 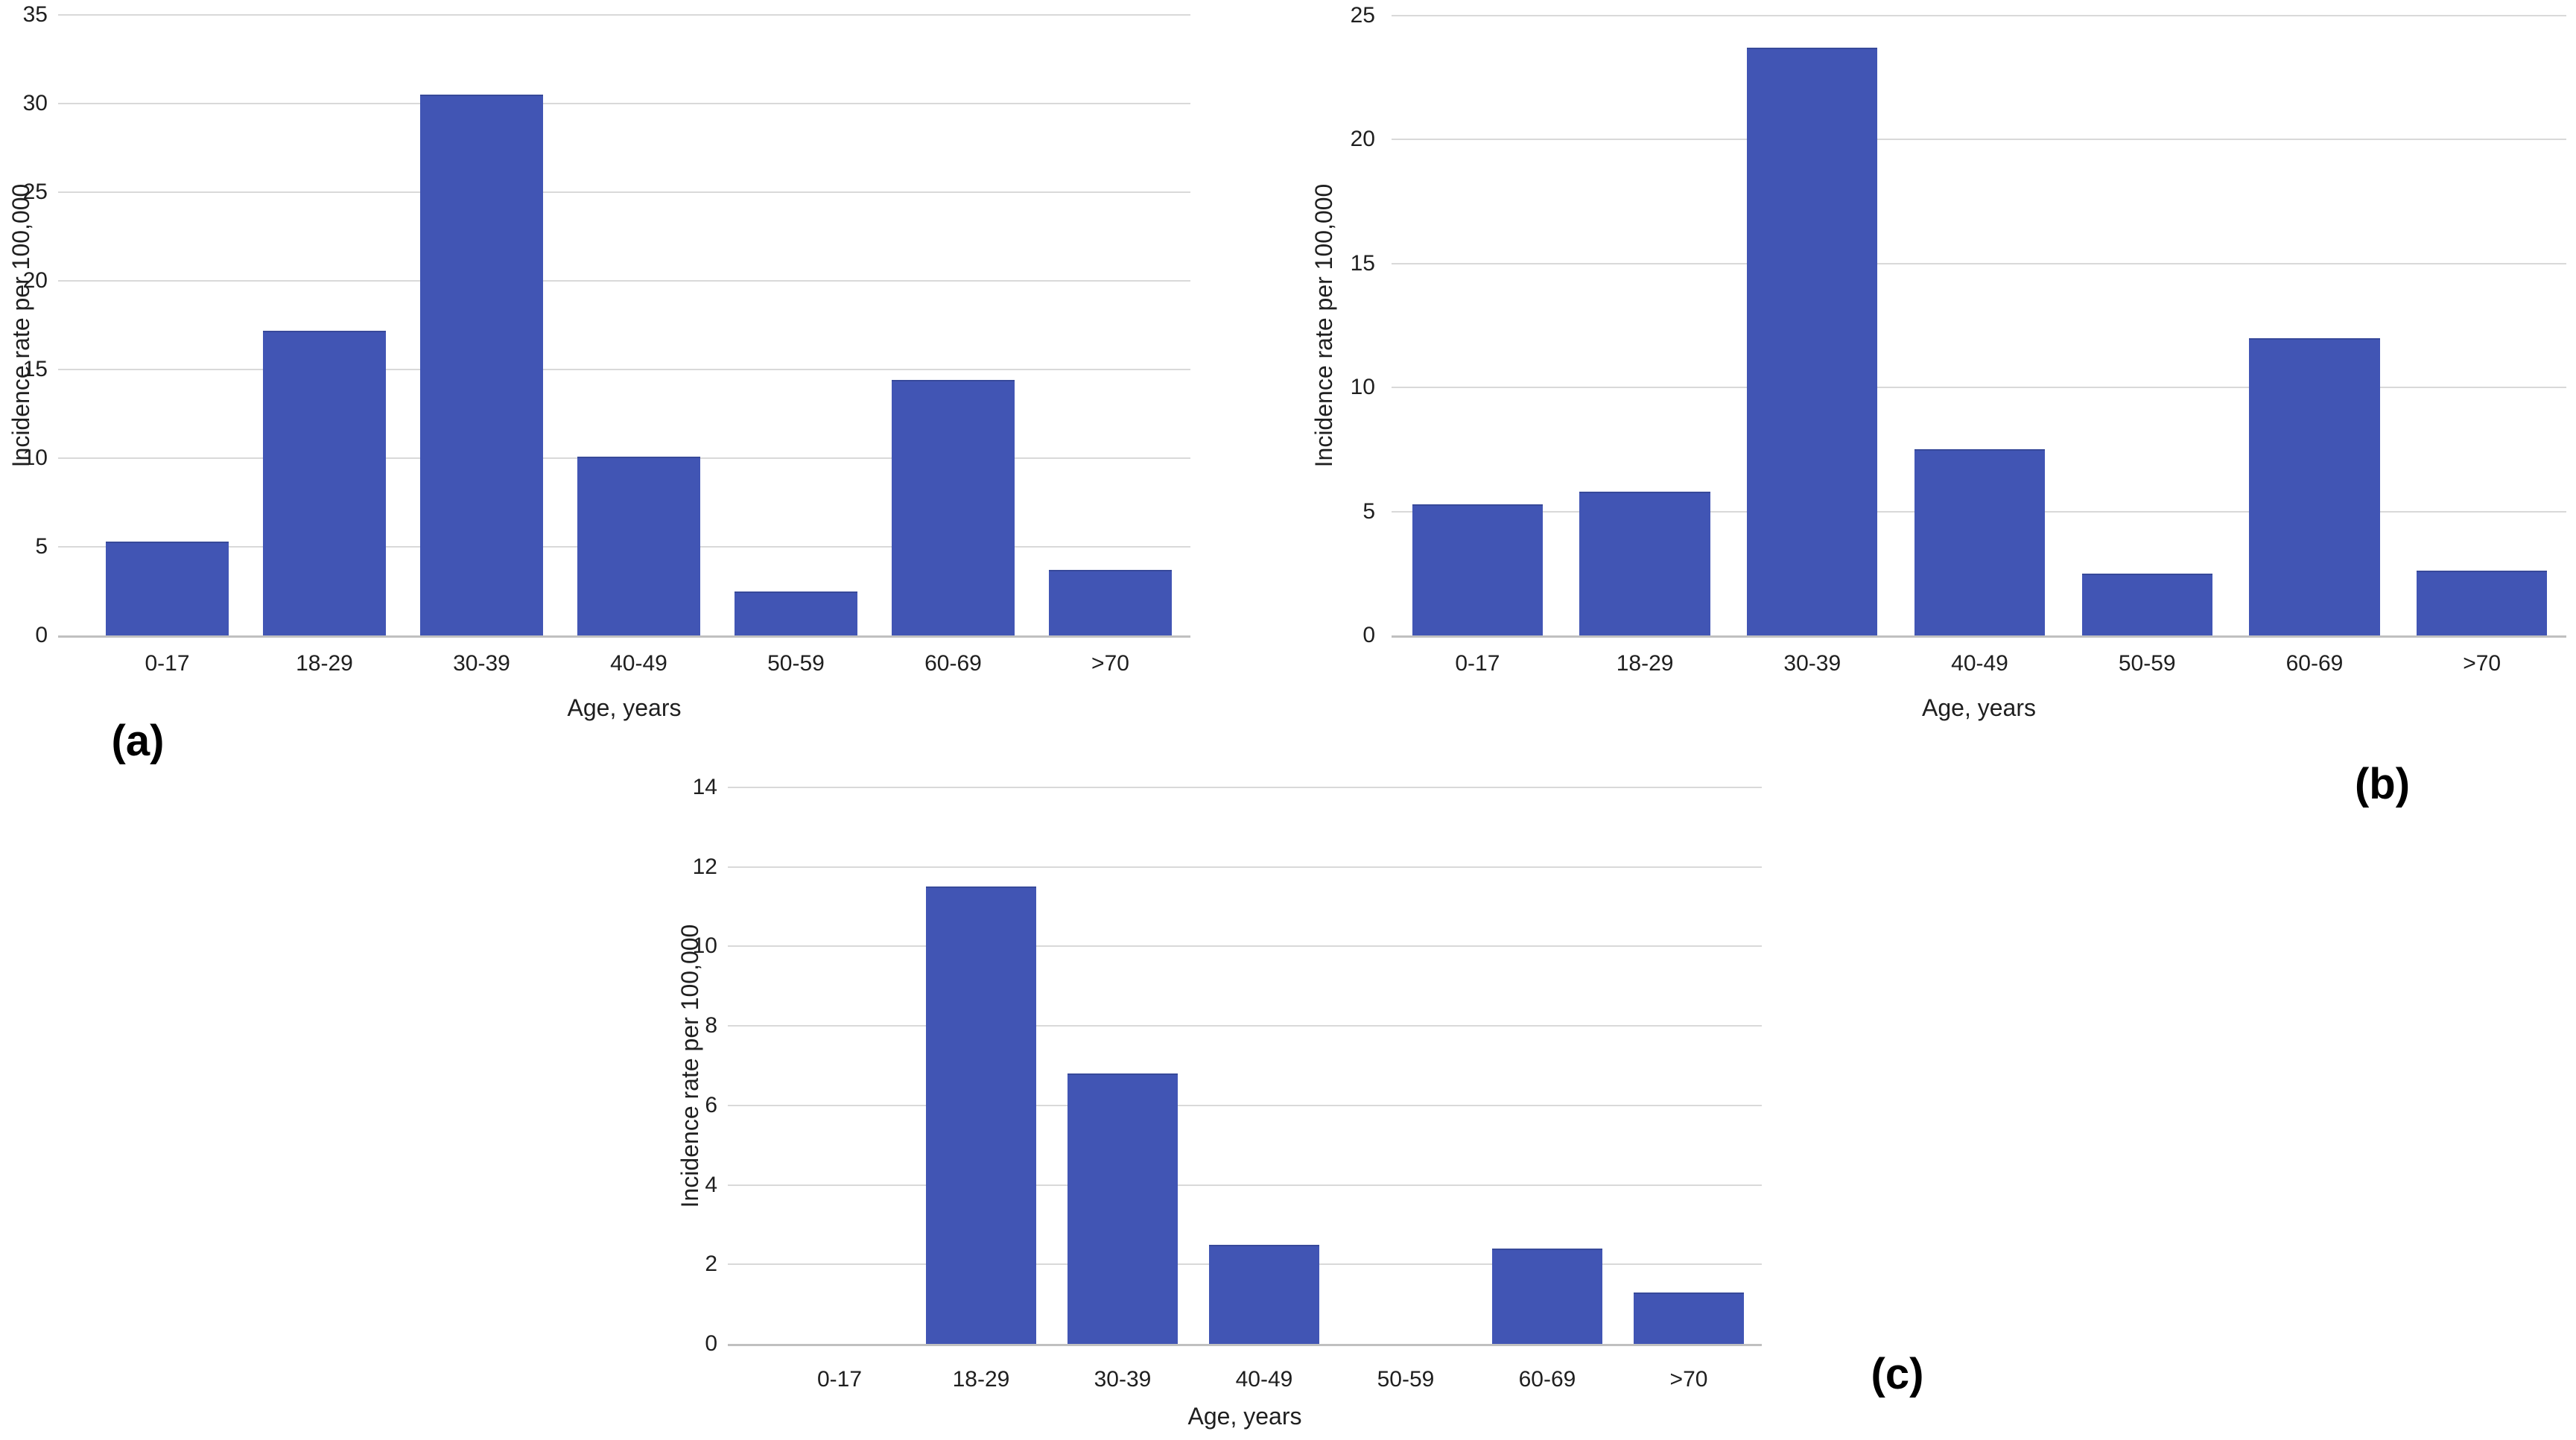 I want to click on y-axis-tick-labels: 0 5 10 15 20 25, so click(x=1341, y=325).